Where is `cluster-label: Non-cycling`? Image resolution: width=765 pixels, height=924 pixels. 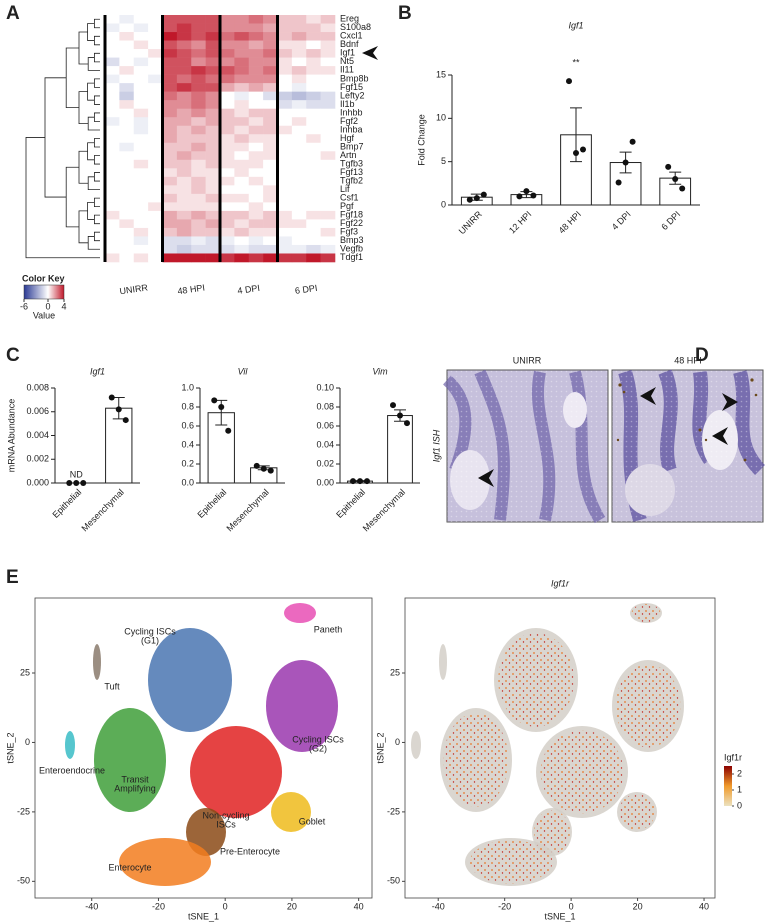 cluster-label: Non-cycling is located at coordinates (225, 815).